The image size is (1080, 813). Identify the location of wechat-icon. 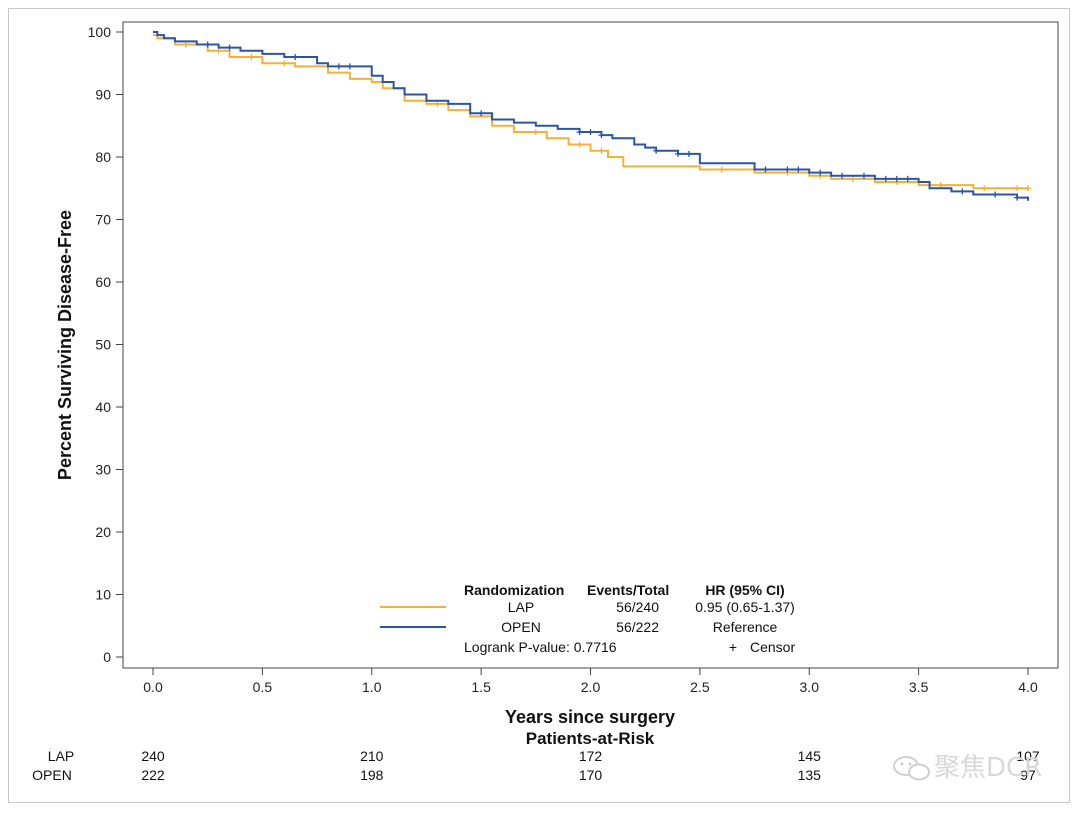
(911, 768).